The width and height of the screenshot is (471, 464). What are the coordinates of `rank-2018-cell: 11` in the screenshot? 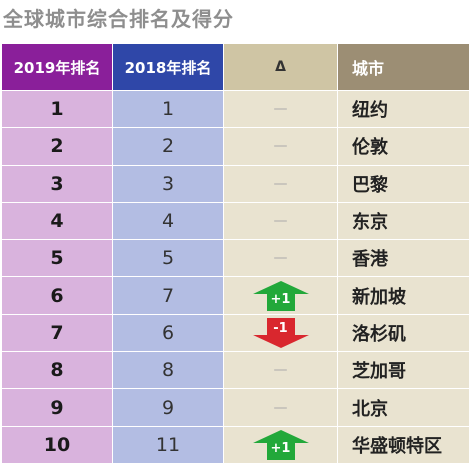 It's located at (168, 444).